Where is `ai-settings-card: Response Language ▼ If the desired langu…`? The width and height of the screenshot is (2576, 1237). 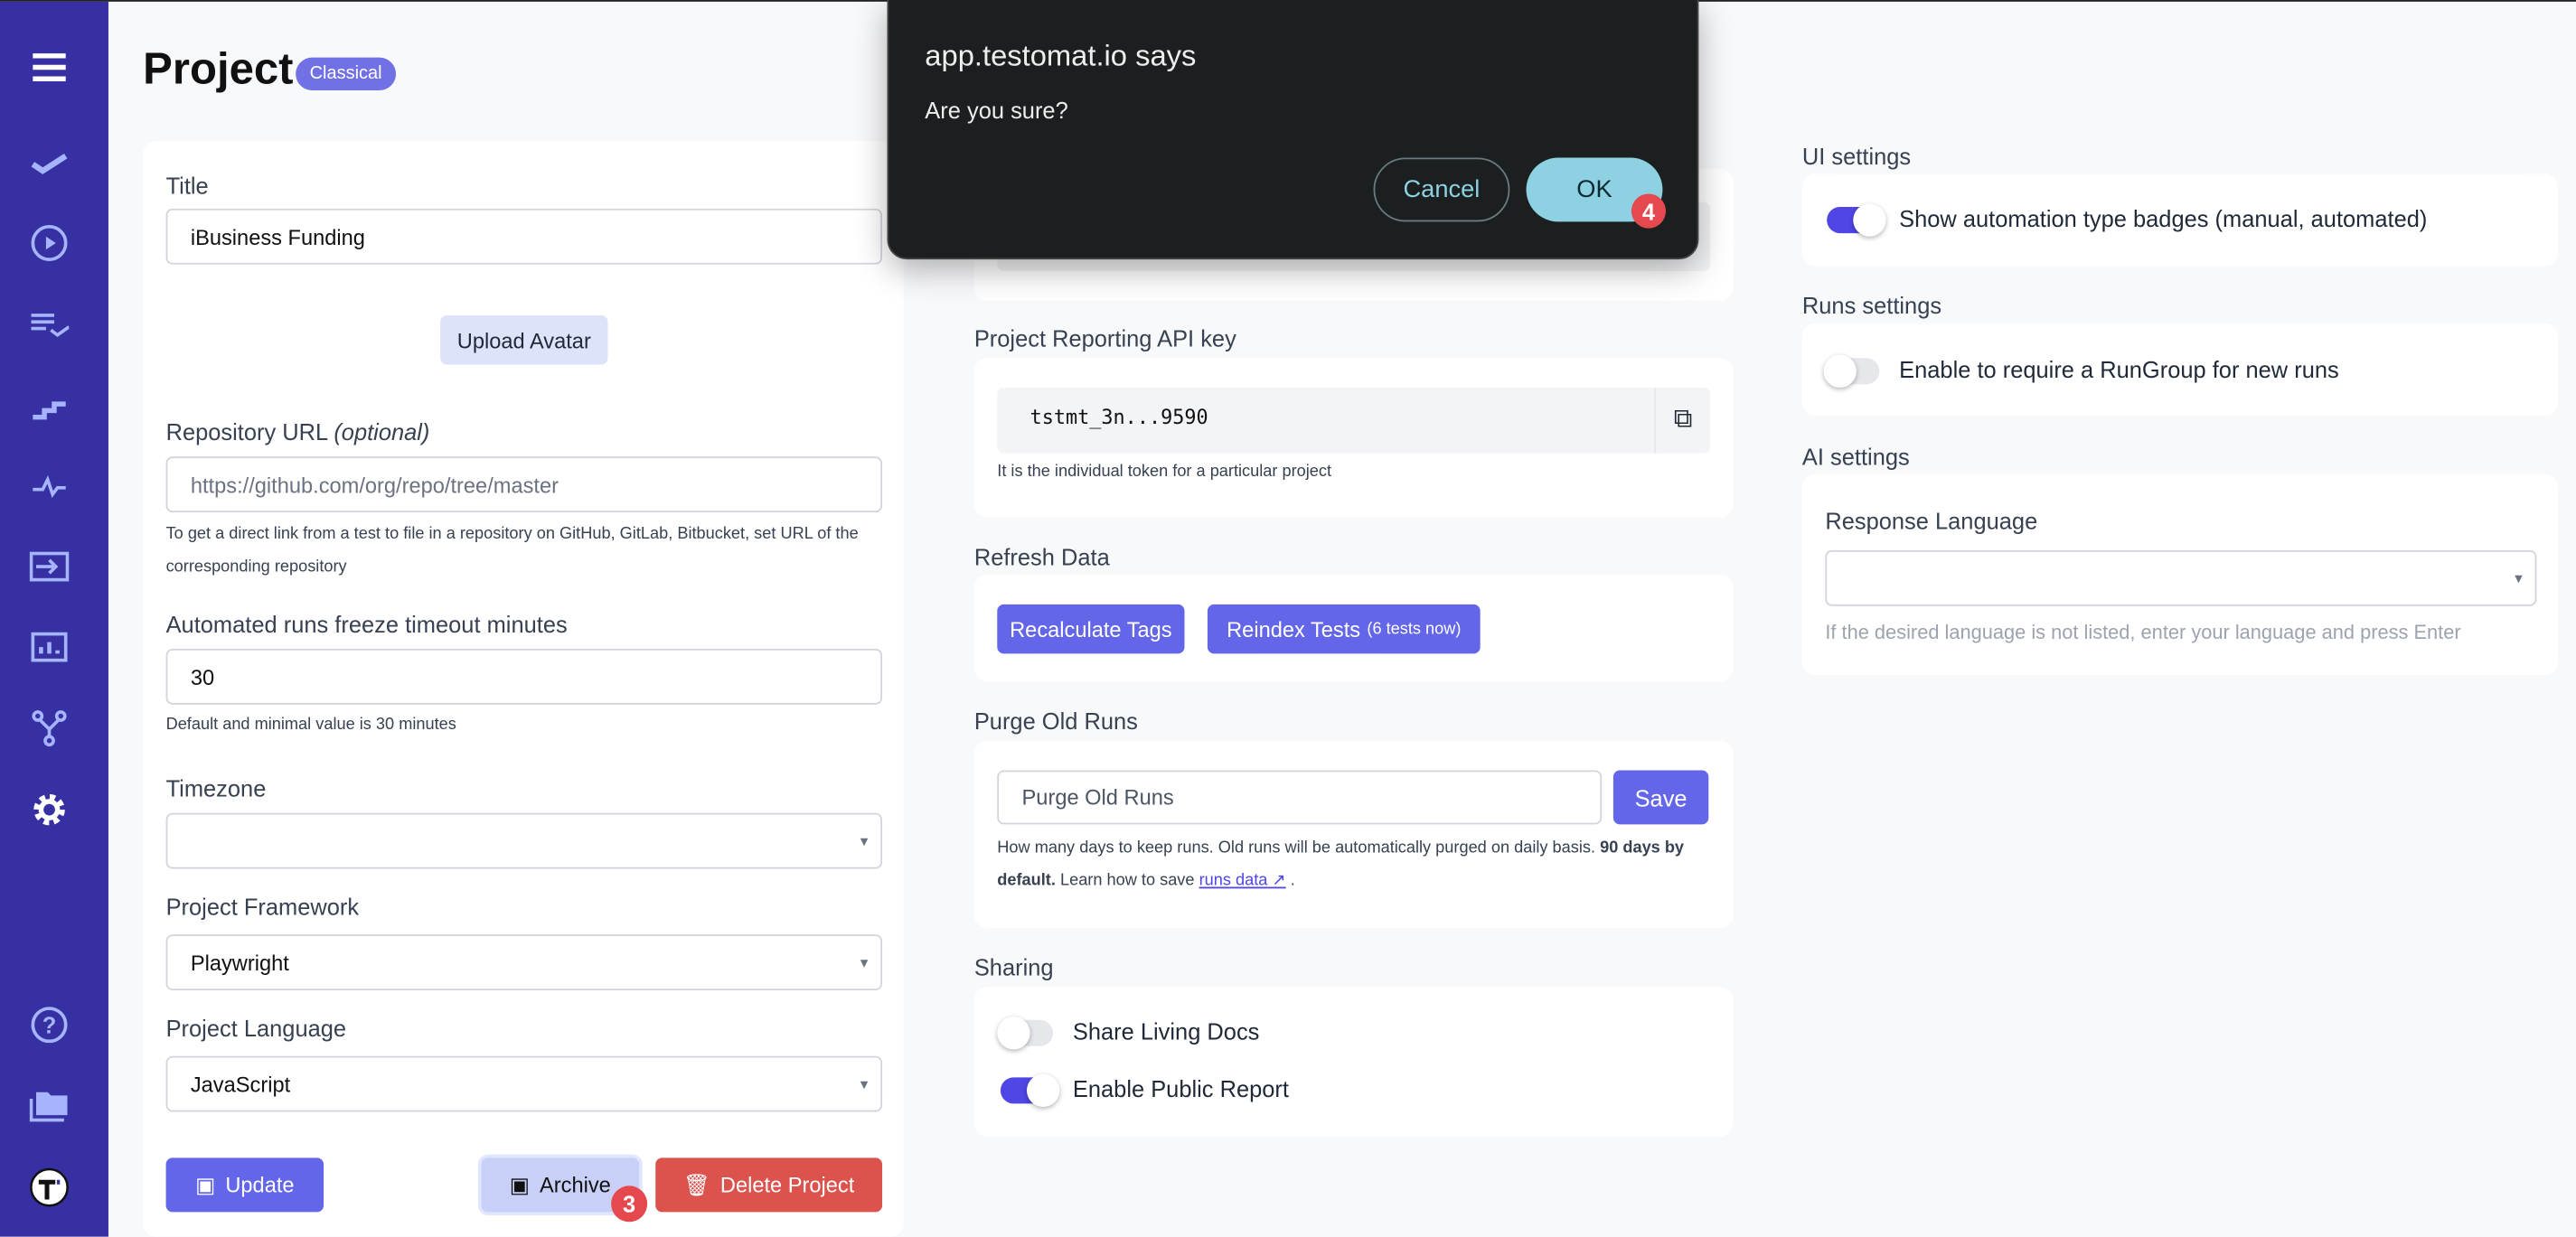
ai-settings-card: Response Language ▼ If the desired langu… is located at coordinates (2180, 575).